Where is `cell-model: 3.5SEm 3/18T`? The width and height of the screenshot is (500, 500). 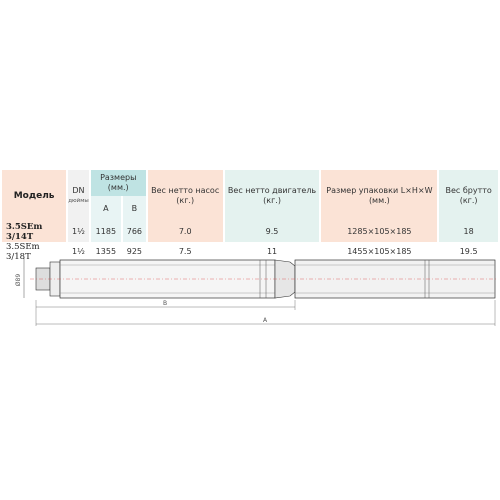 cell-model: 3.5SEm 3/18T is located at coordinates (34, 252).